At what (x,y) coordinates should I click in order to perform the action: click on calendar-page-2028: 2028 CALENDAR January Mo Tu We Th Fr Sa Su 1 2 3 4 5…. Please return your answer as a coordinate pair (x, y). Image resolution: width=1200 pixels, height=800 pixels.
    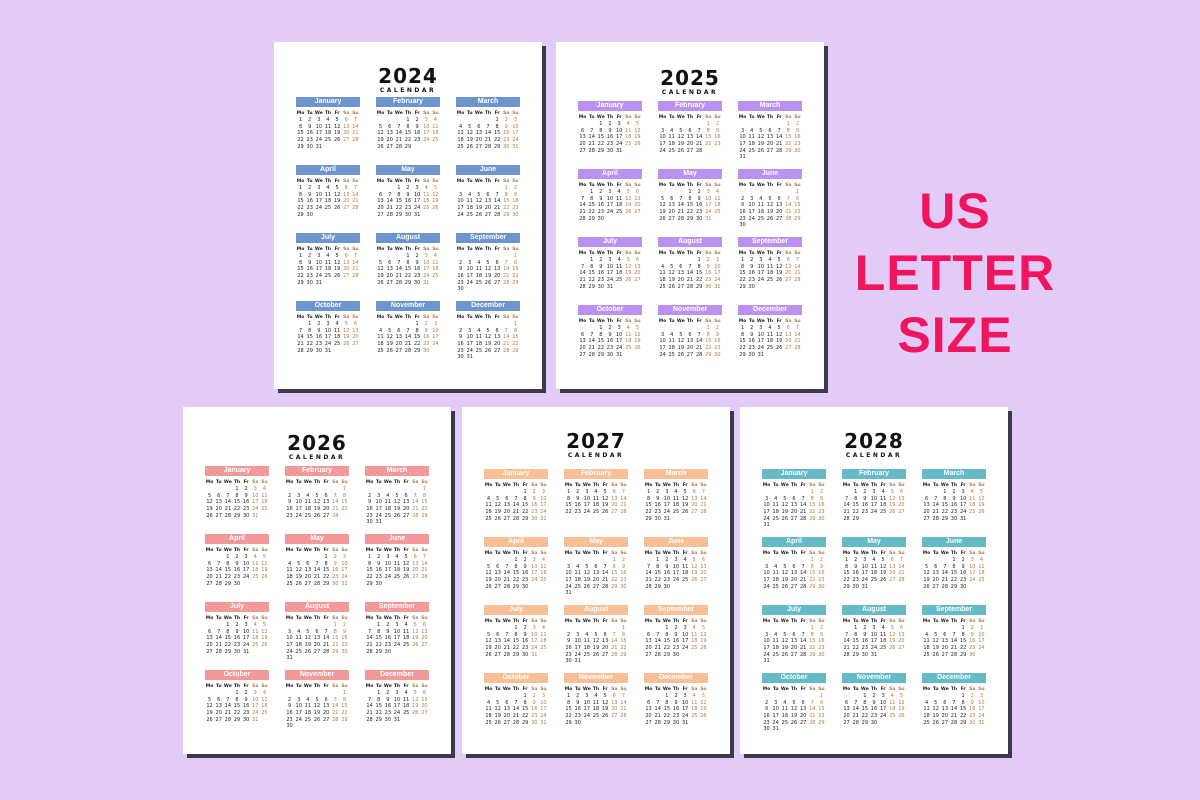
    Looking at the image, I should click on (874, 580).